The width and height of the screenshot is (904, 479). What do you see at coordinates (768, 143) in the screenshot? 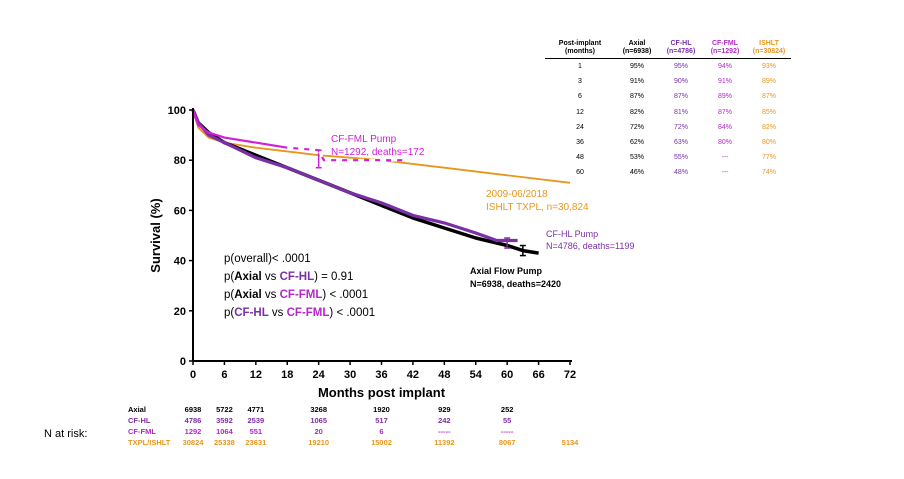
I see `cell-ishlt: 80%` at bounding box center [768, 143].